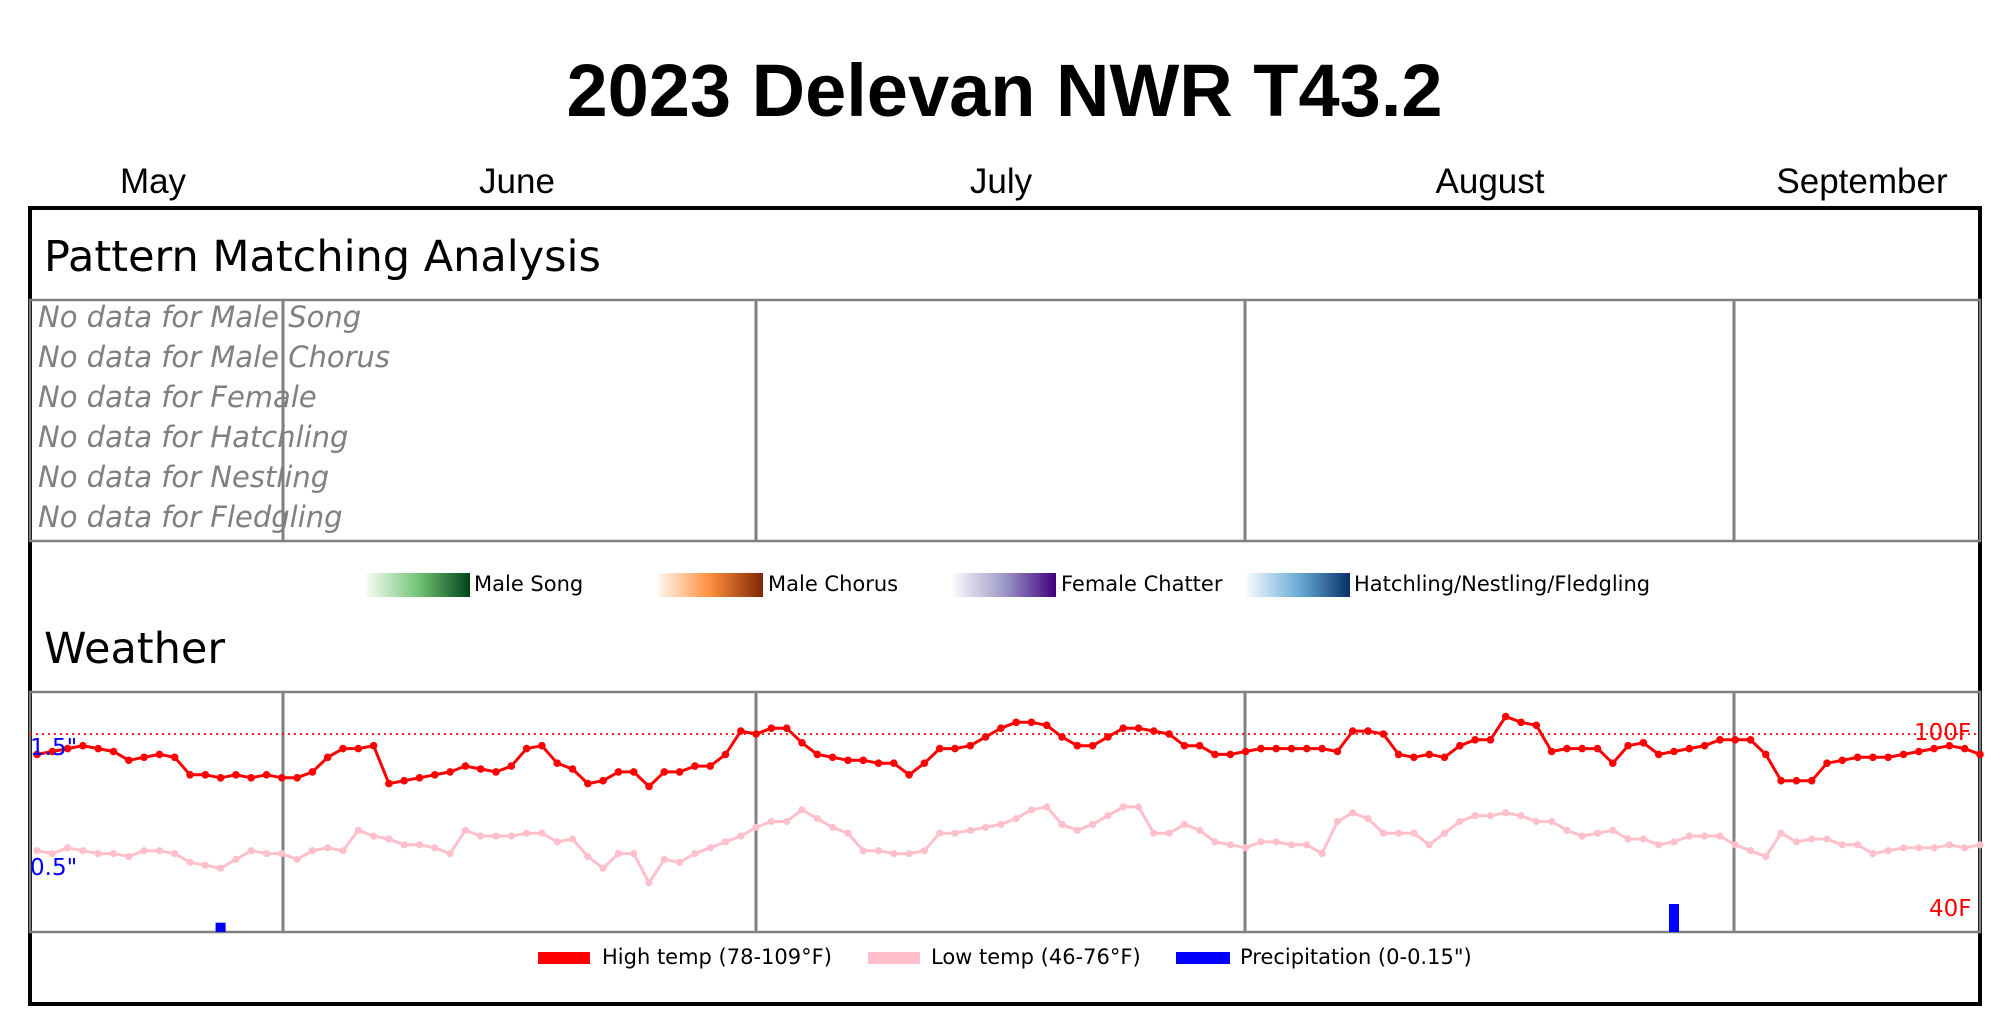 The image size is (2009, 1030). What do you see at coordinates (135, 649) in the screenshot?
I see `weather-section-title: Weather` at bounding box center [135, 649].